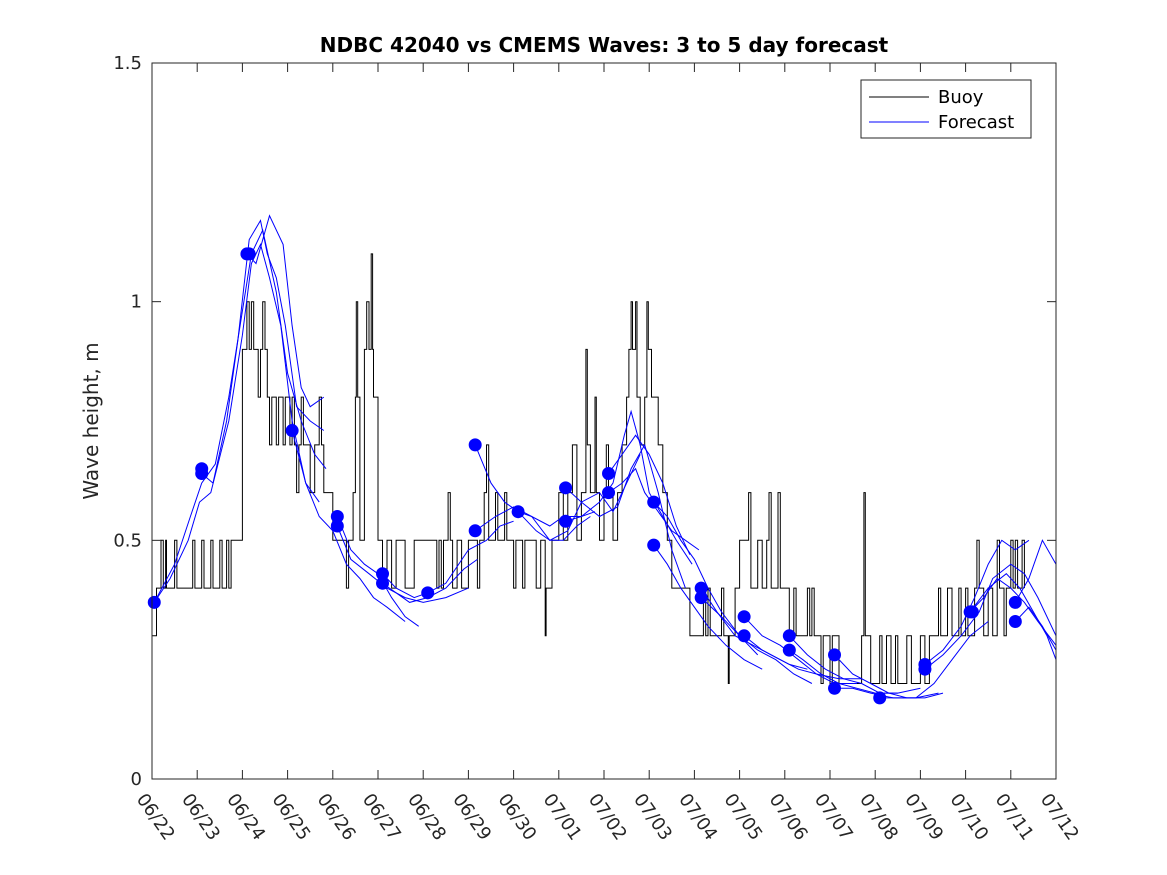 The width and height of the screenshot is (1167, 875). I want to click on x-tick-label: 06/24, so click(245, 817).